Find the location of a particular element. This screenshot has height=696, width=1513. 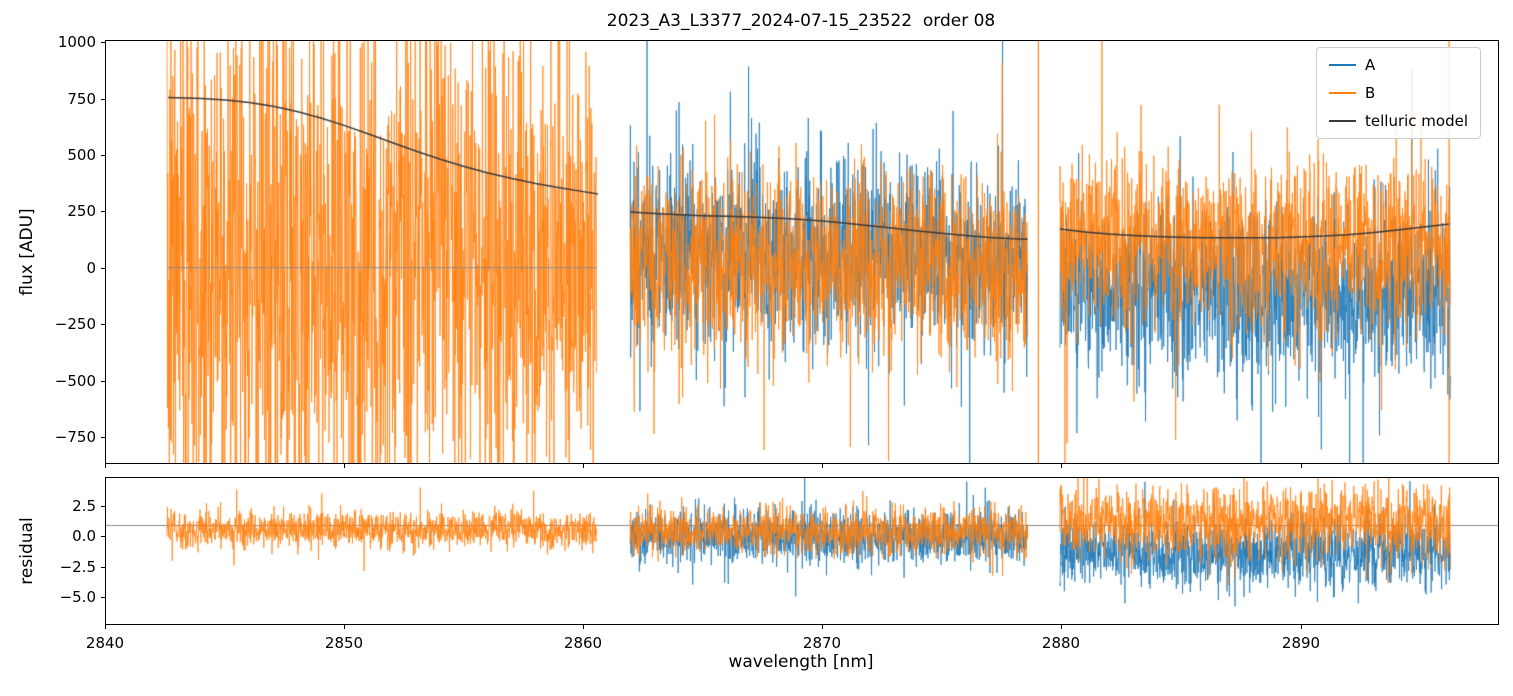

legend-entry-telluric-model: telluric model is located at coordinates (1398, 121).